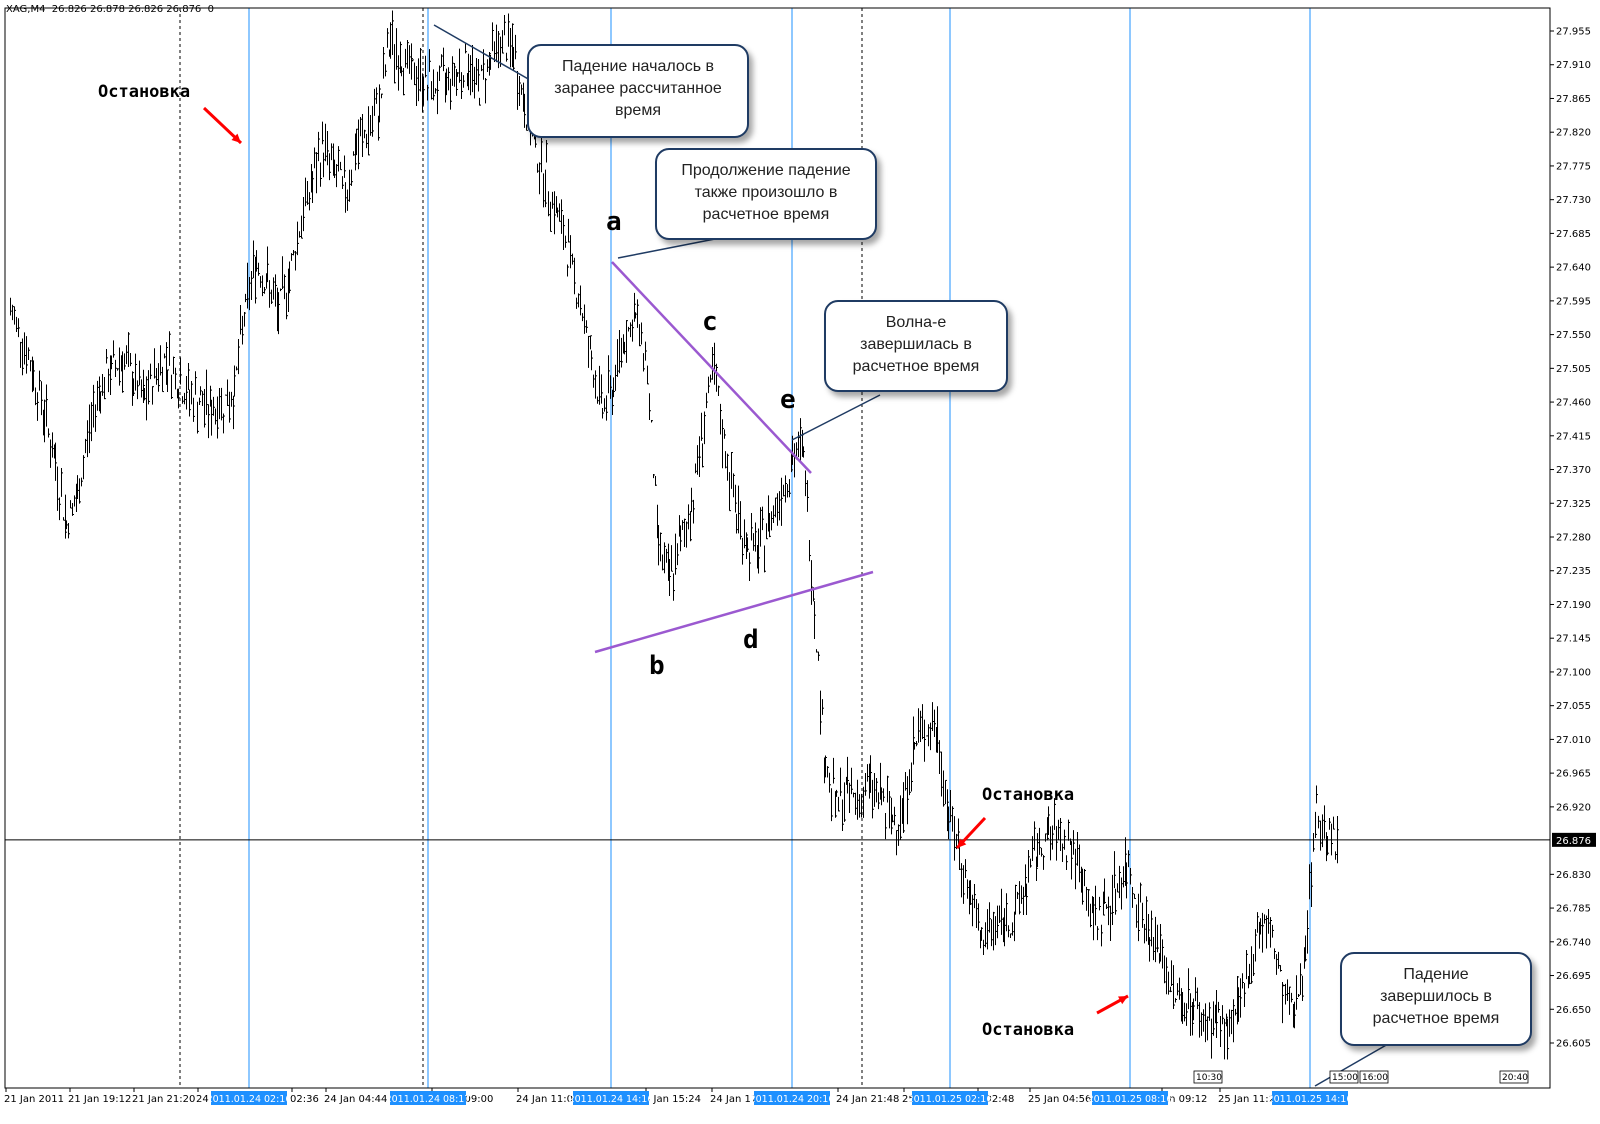 The image size is (1600, 1124). I want to click on callout4-pointer, so click(1355, 1063).